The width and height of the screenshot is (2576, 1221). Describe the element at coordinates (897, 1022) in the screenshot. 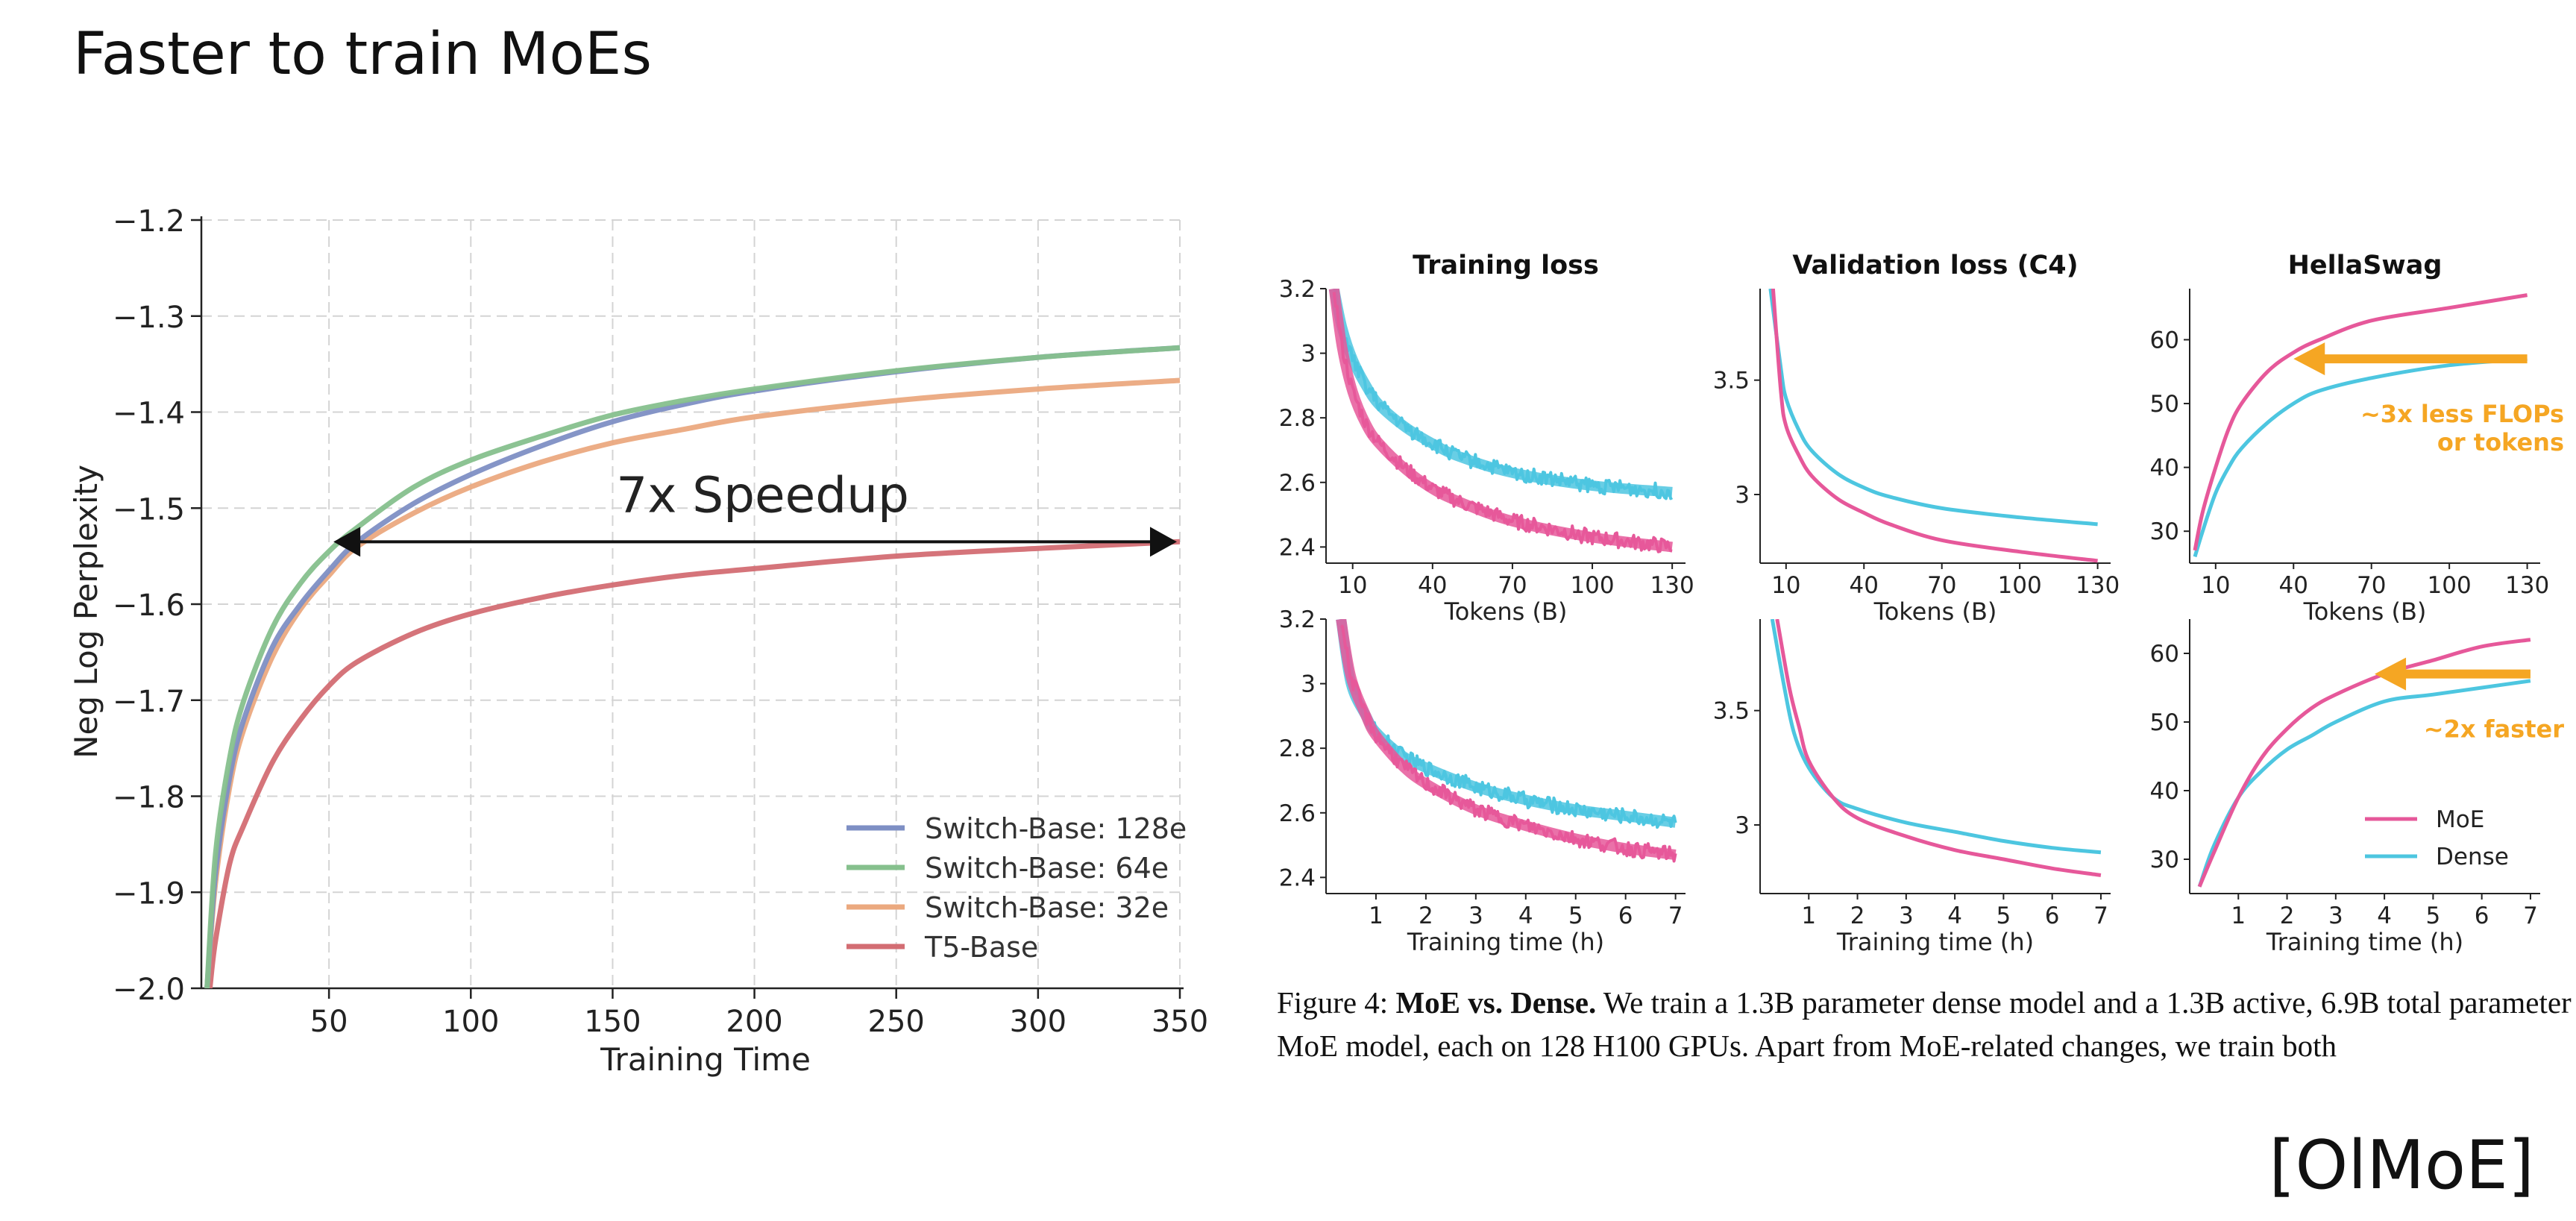

I see `x-tick-label: 250` at that location.